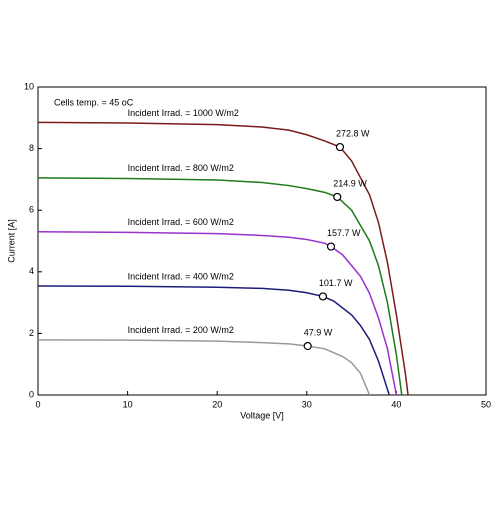 This screenshot has width=500, height=505. What do you see at coordinates (31, 333) in the screenshot?
I see `y-tick-label: 2` at bounding box center [31, 333].